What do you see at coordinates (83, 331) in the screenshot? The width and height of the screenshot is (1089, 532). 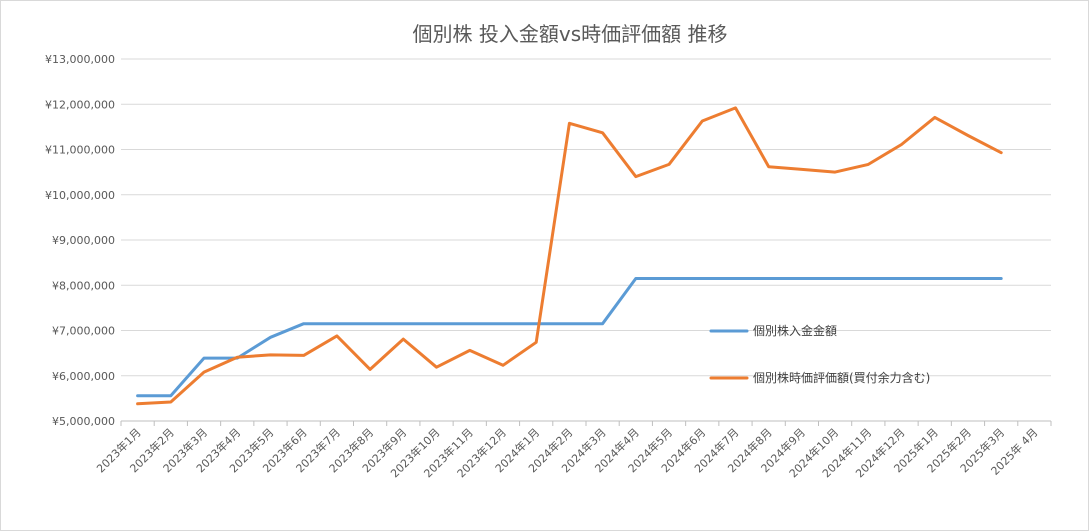 I see `y-tick-label: ¥7,000,000` at bounding box center [83, 331].